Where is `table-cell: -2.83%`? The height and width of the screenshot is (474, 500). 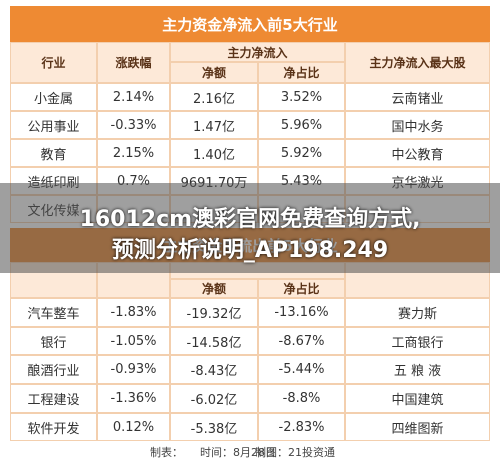
table-cell: -2.83% is located at coordinates (301, 427).